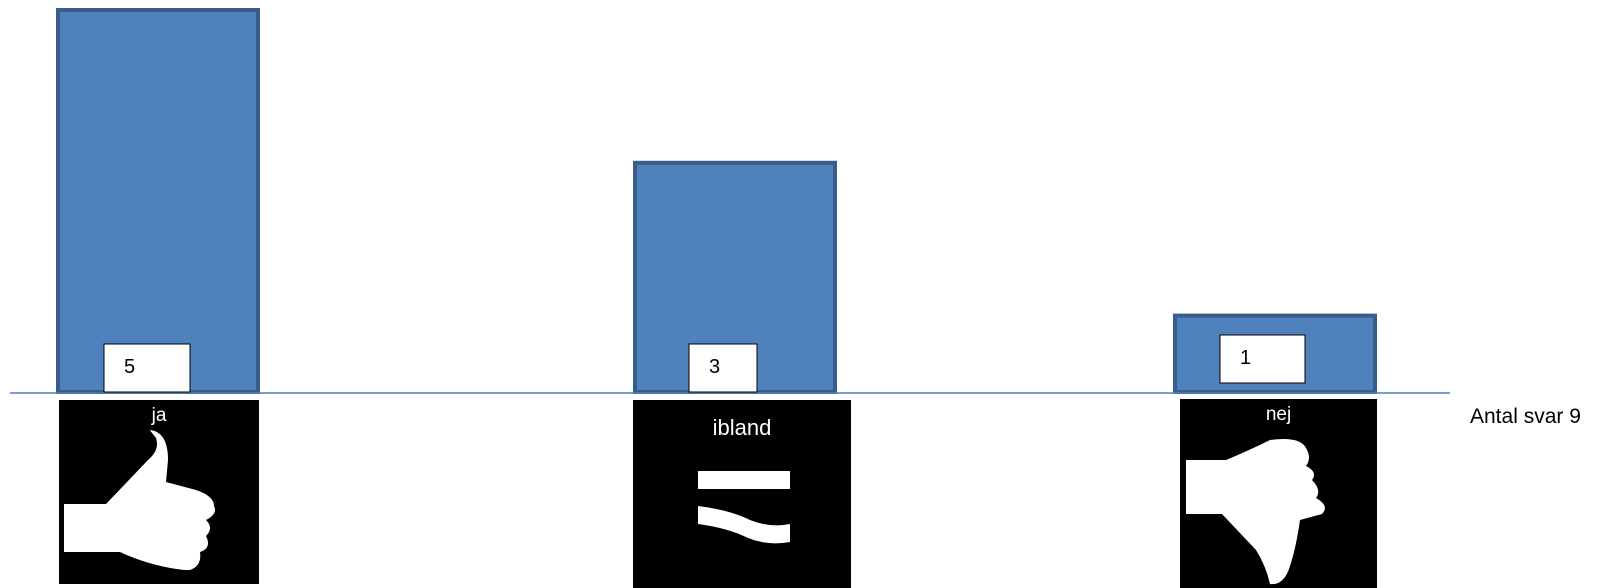 This screenshot has height=588, width=1611. I want to click on category-icon-panel, so click(742, 494).